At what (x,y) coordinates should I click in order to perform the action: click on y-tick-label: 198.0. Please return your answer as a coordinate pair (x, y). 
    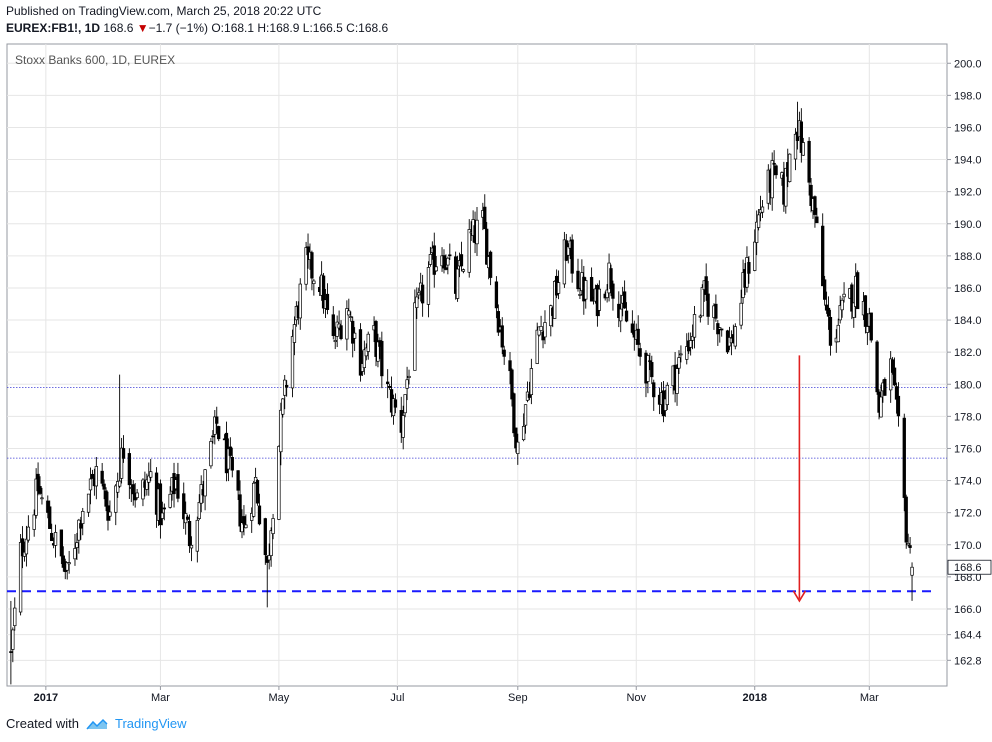
    Looking at the image, I should click on (968, 96).